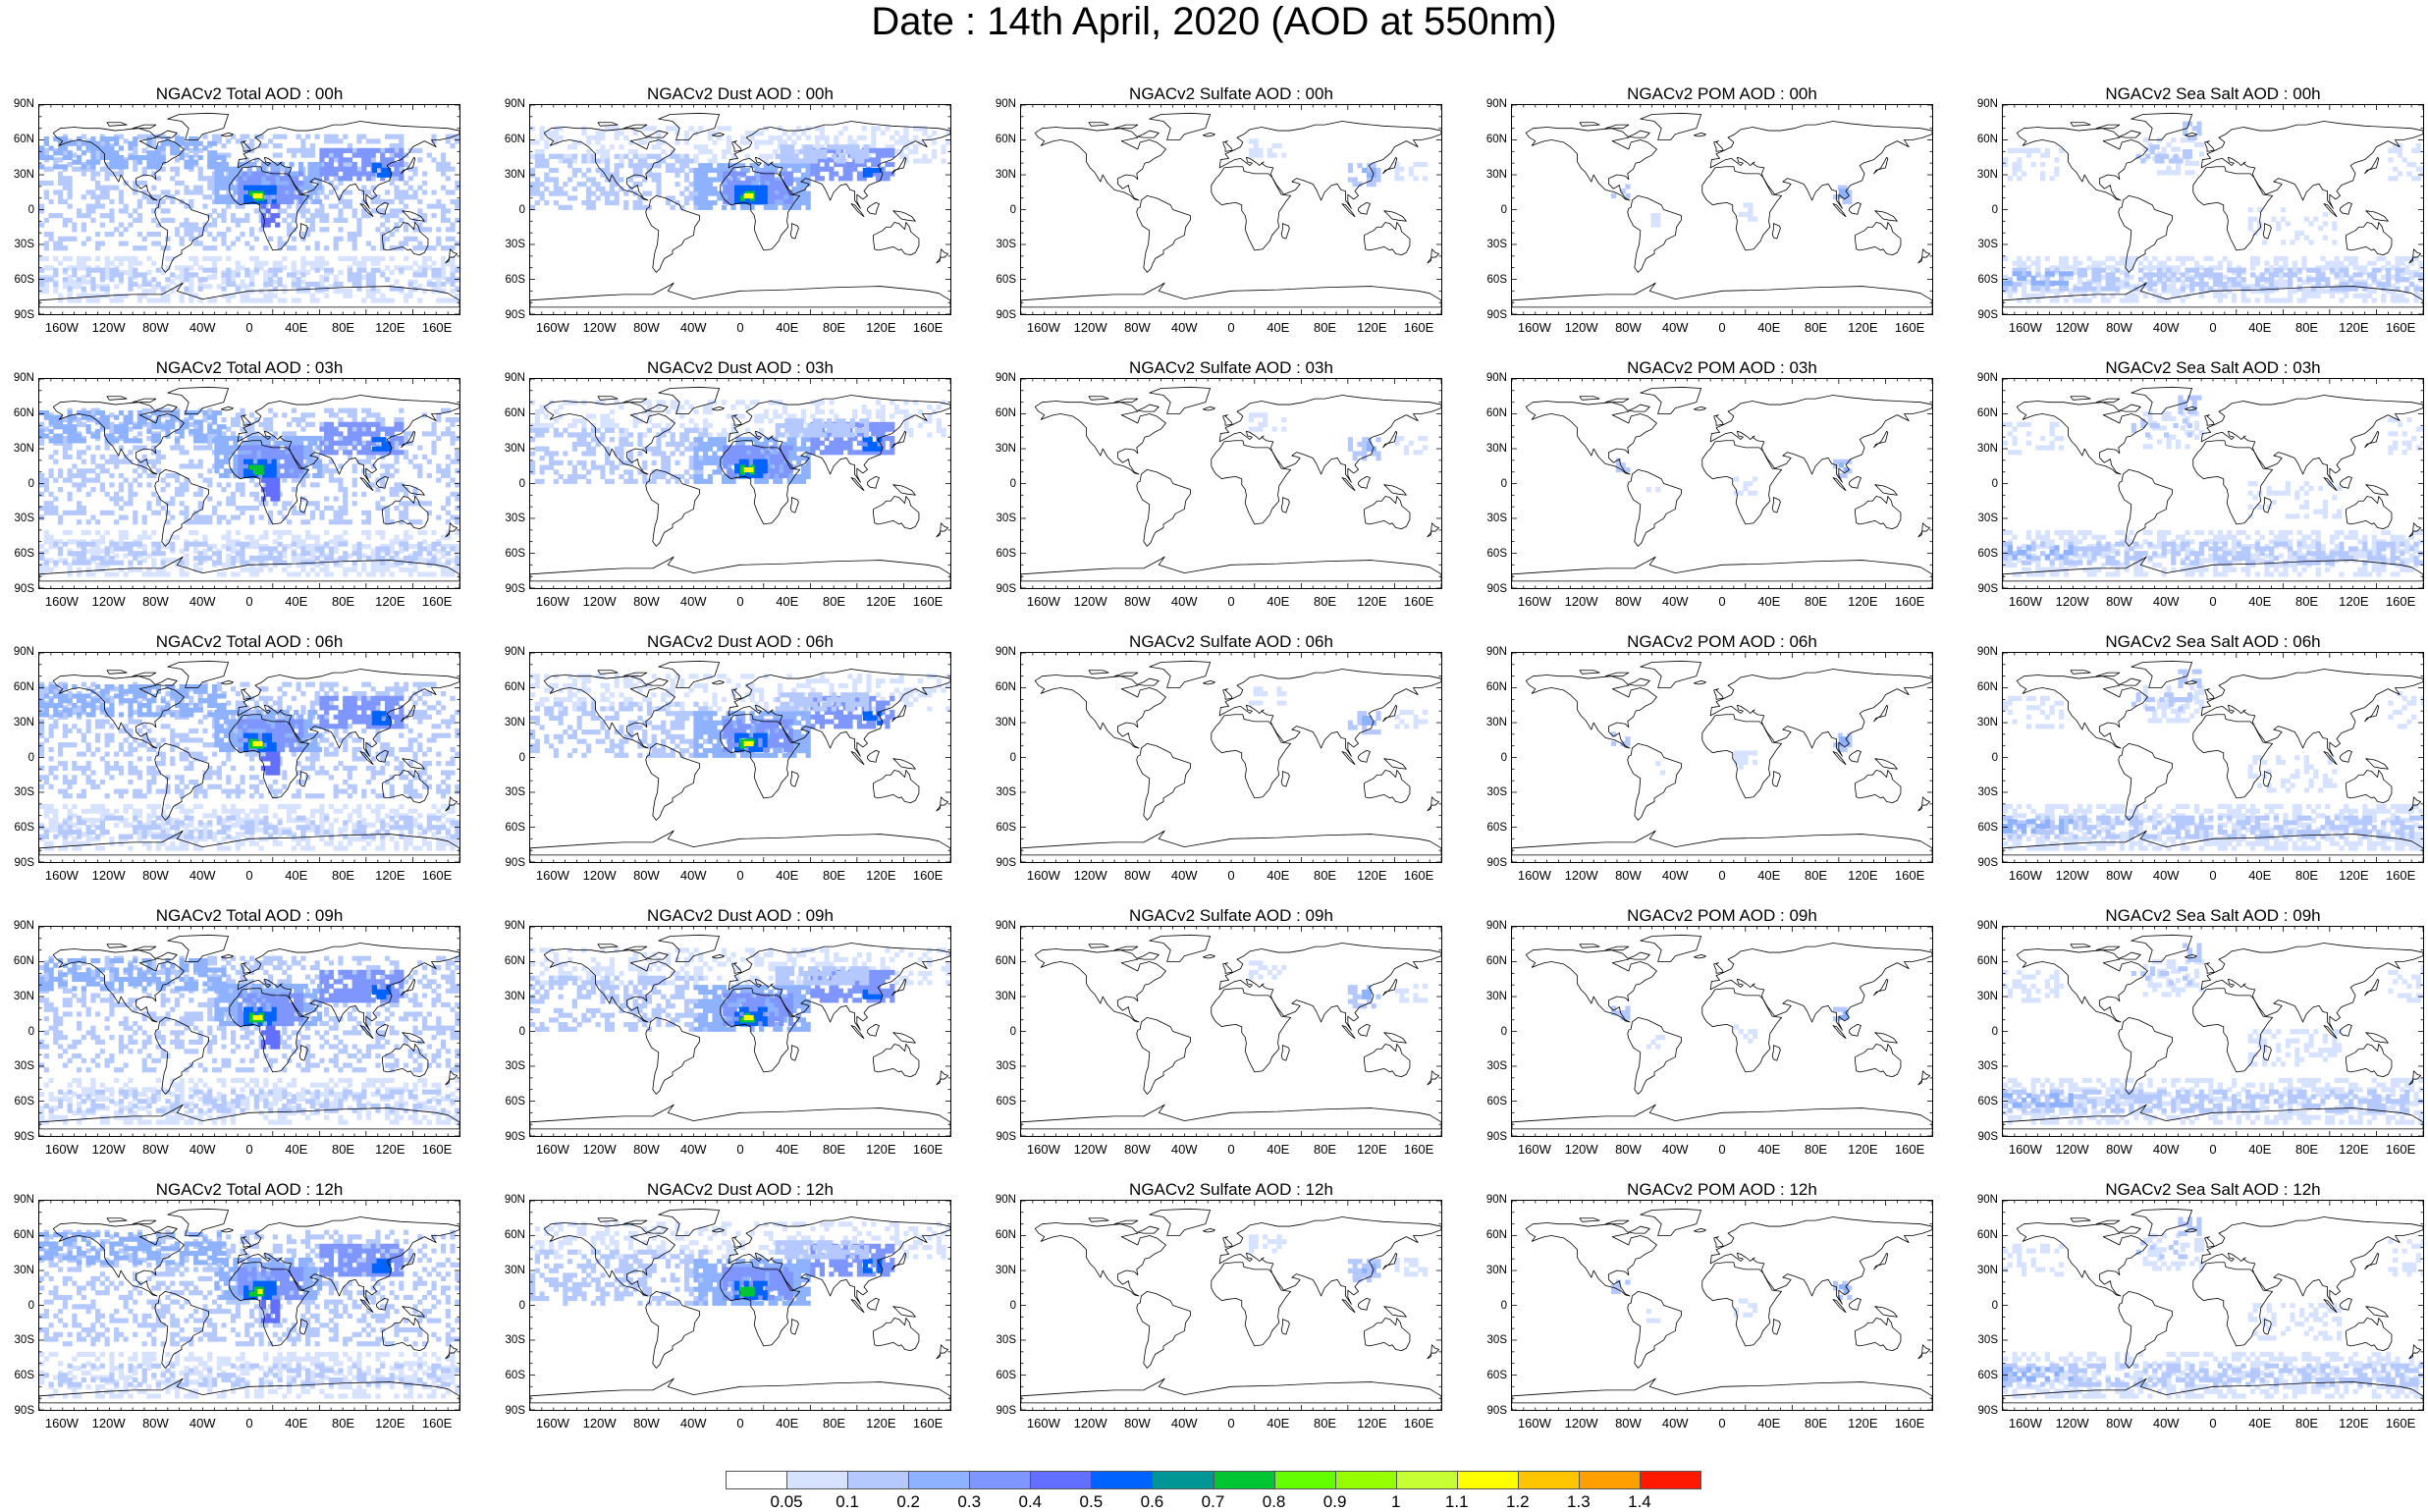  I want to click on lon-label: 40W, so click(2166, 328).